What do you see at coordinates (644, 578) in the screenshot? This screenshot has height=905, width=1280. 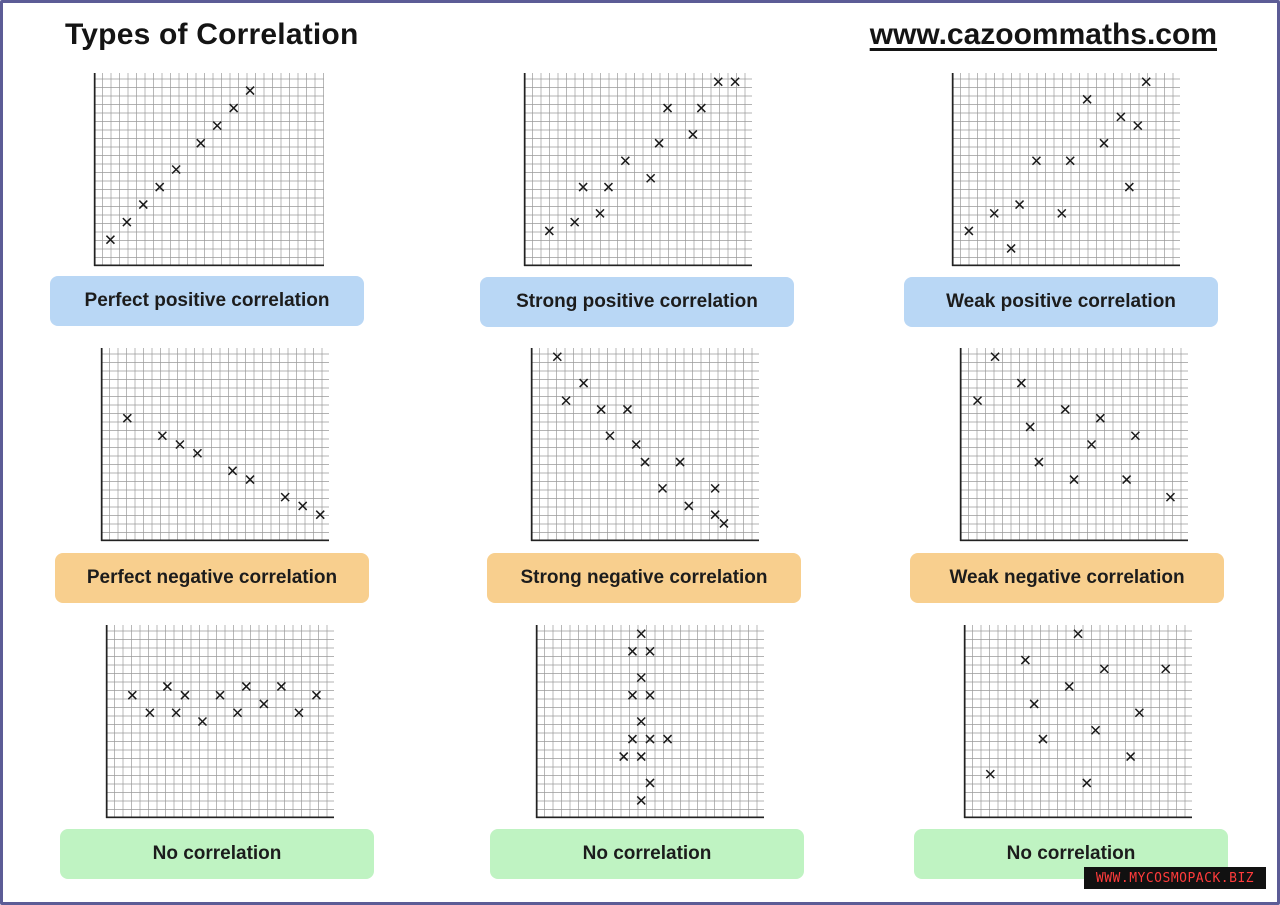 I see `label-strong-negative: Strong negative correlation` at bounding box center [644, 578].